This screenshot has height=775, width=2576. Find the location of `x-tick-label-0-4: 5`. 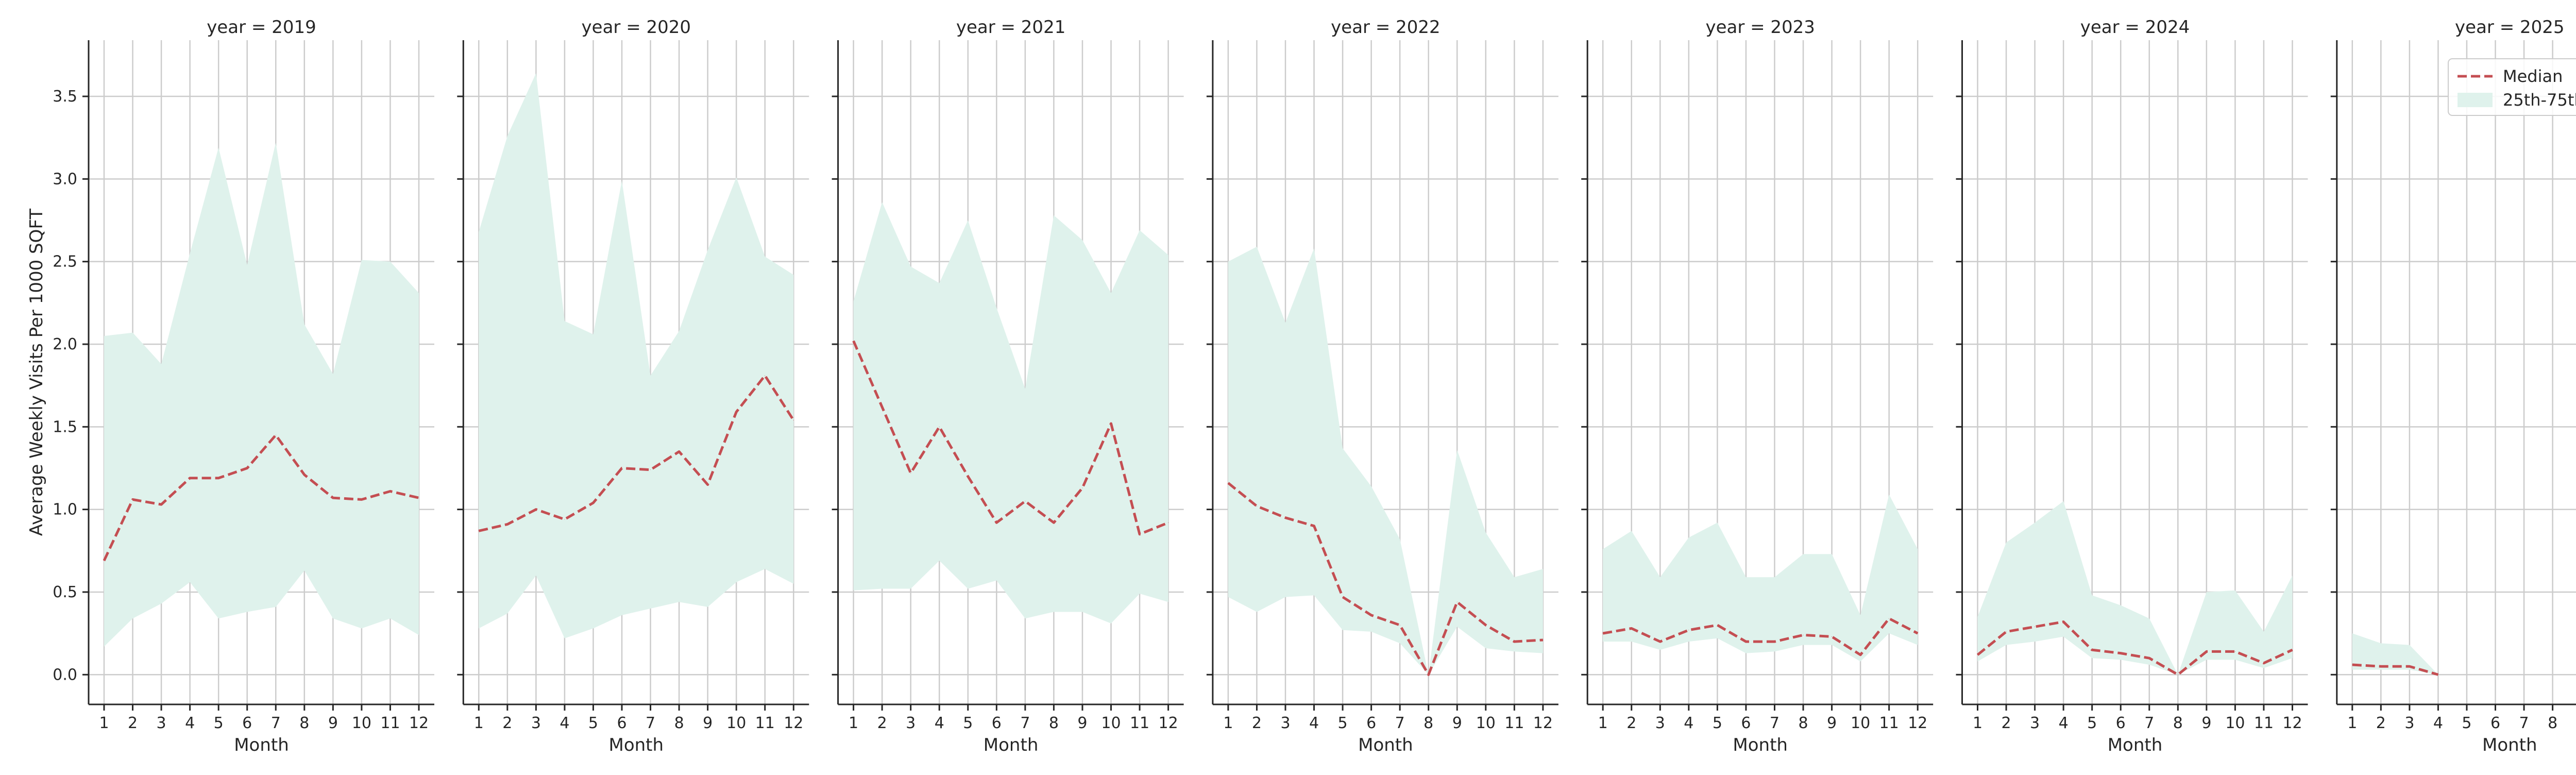

x-tick-label-0-4: 5 is located at coordinates (219, 723).